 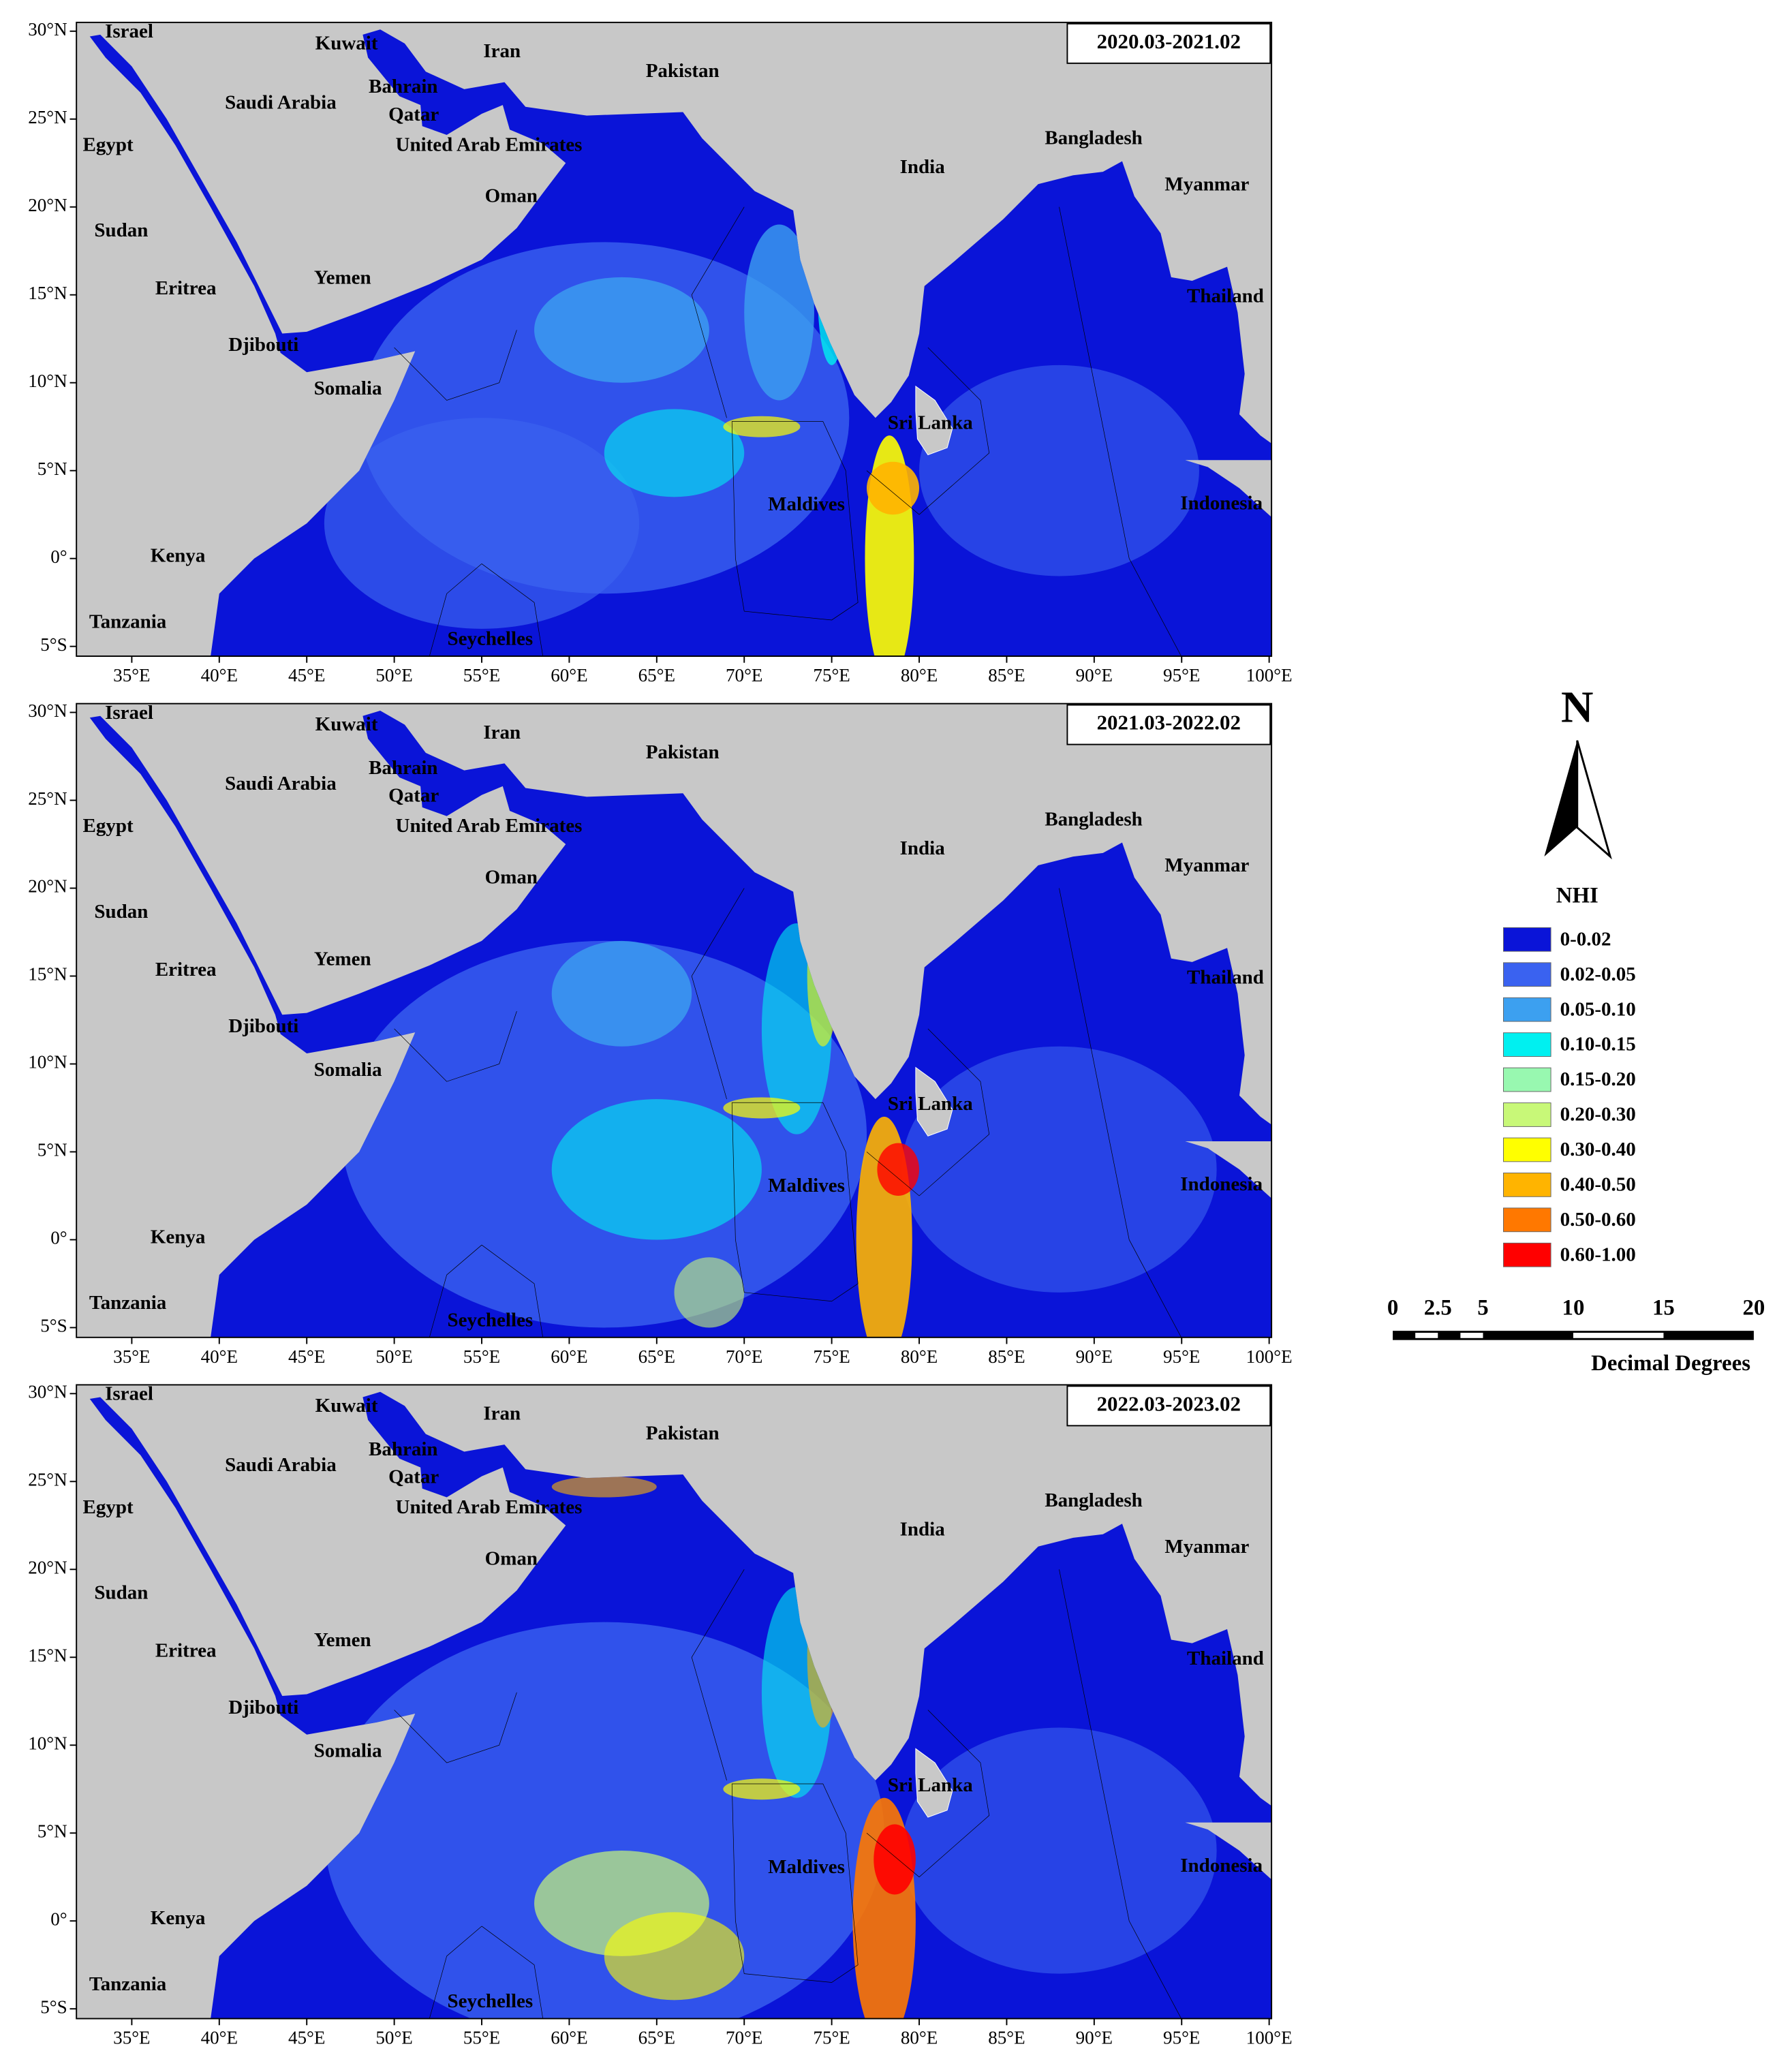 What do you see at coordinates (53, 1326) in the screenshot?
I see `lat-tick-label: 5°S` at bounding box center [53, 1326].